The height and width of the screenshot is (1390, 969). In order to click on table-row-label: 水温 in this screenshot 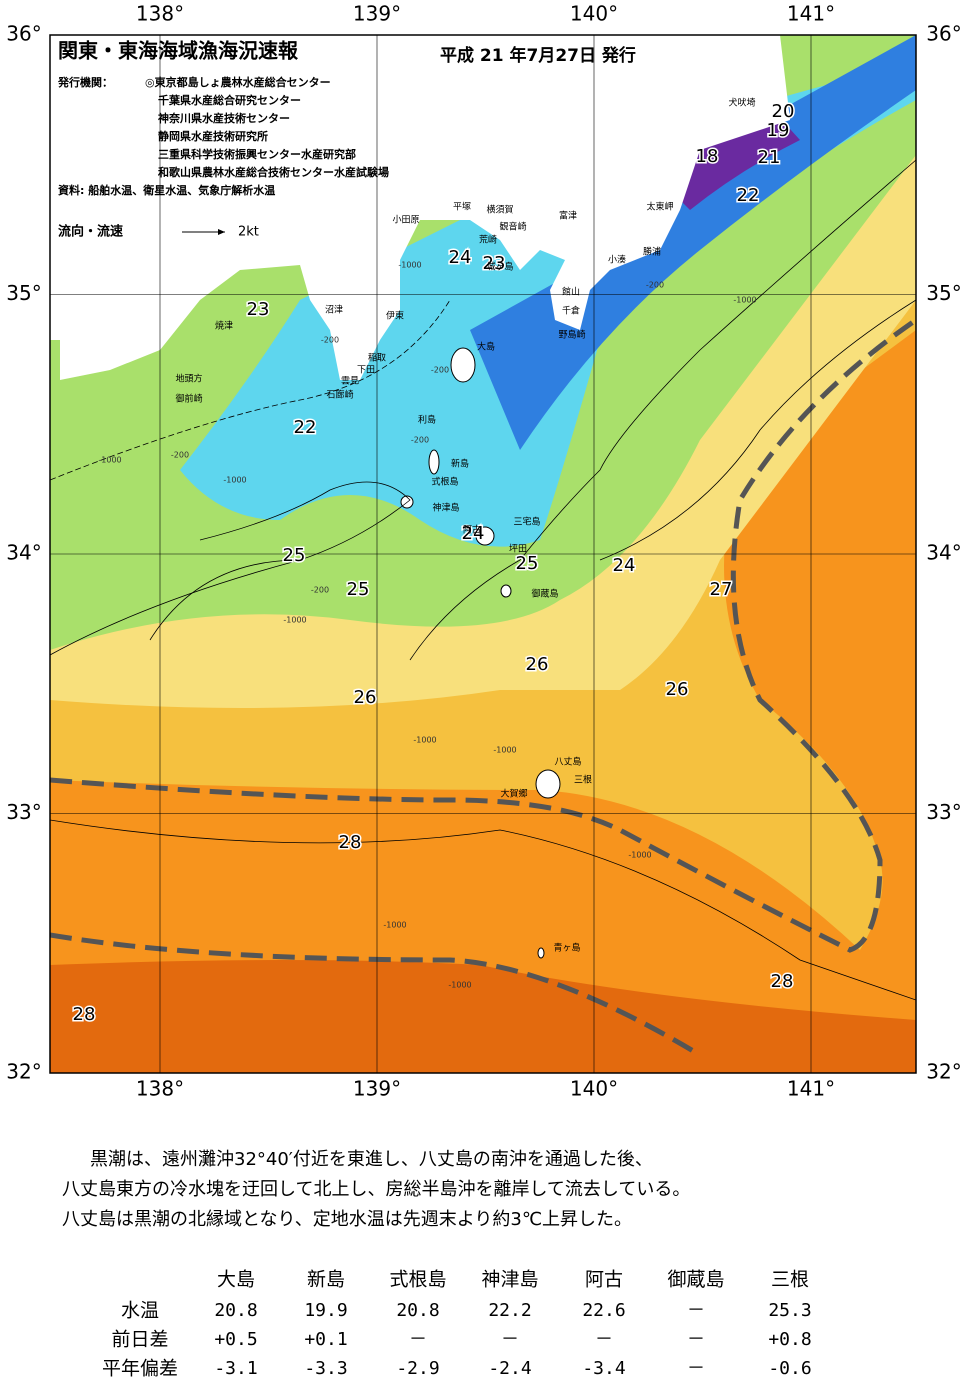, I will do `click(140, 1311)`.